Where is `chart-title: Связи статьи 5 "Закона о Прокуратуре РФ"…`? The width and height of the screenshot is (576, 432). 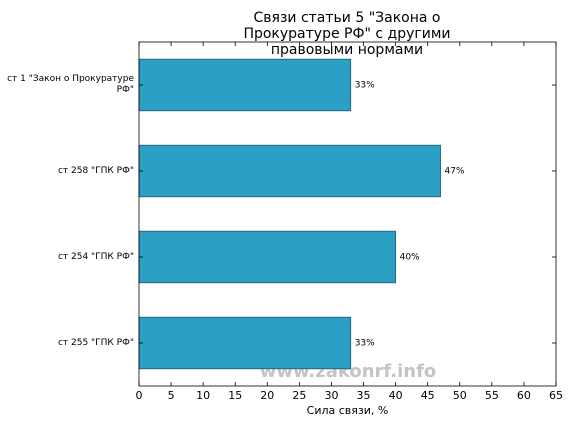 chart-title: Связи статьи 5 "Закона о Прокуратуре РФ"… is located at coordinates (347, 34).